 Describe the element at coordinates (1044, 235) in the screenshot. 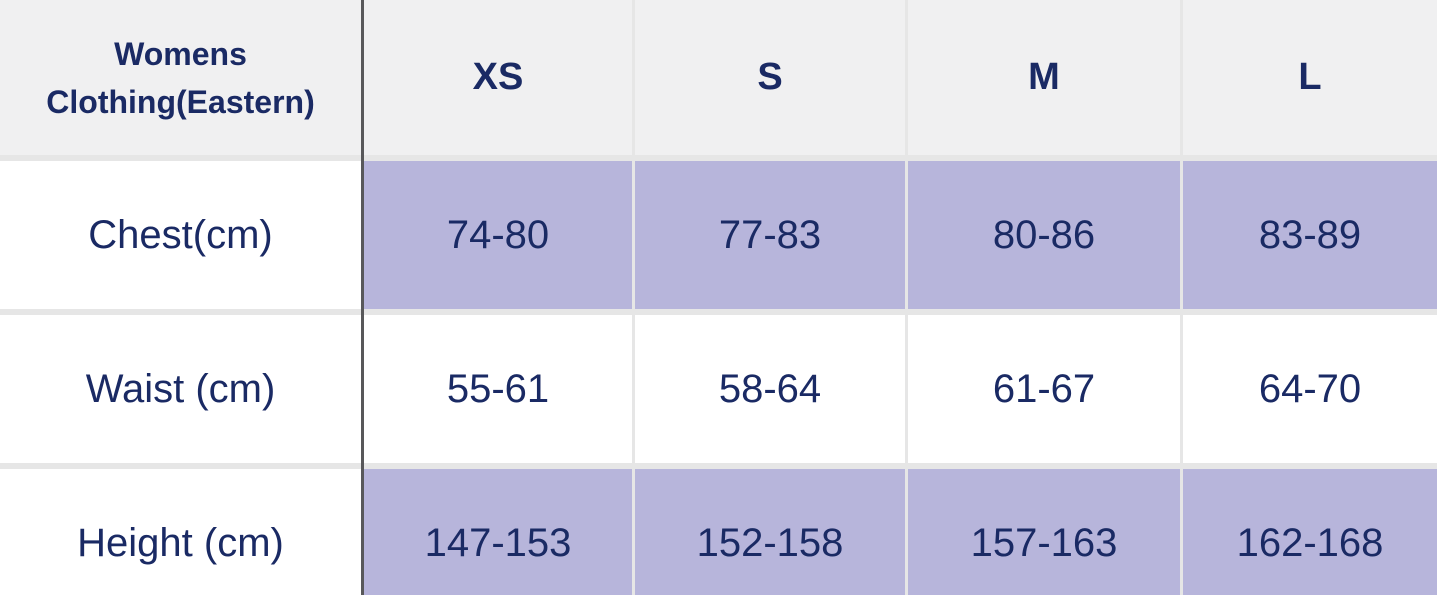

I see `chest-m-value: 80-86` at that location.